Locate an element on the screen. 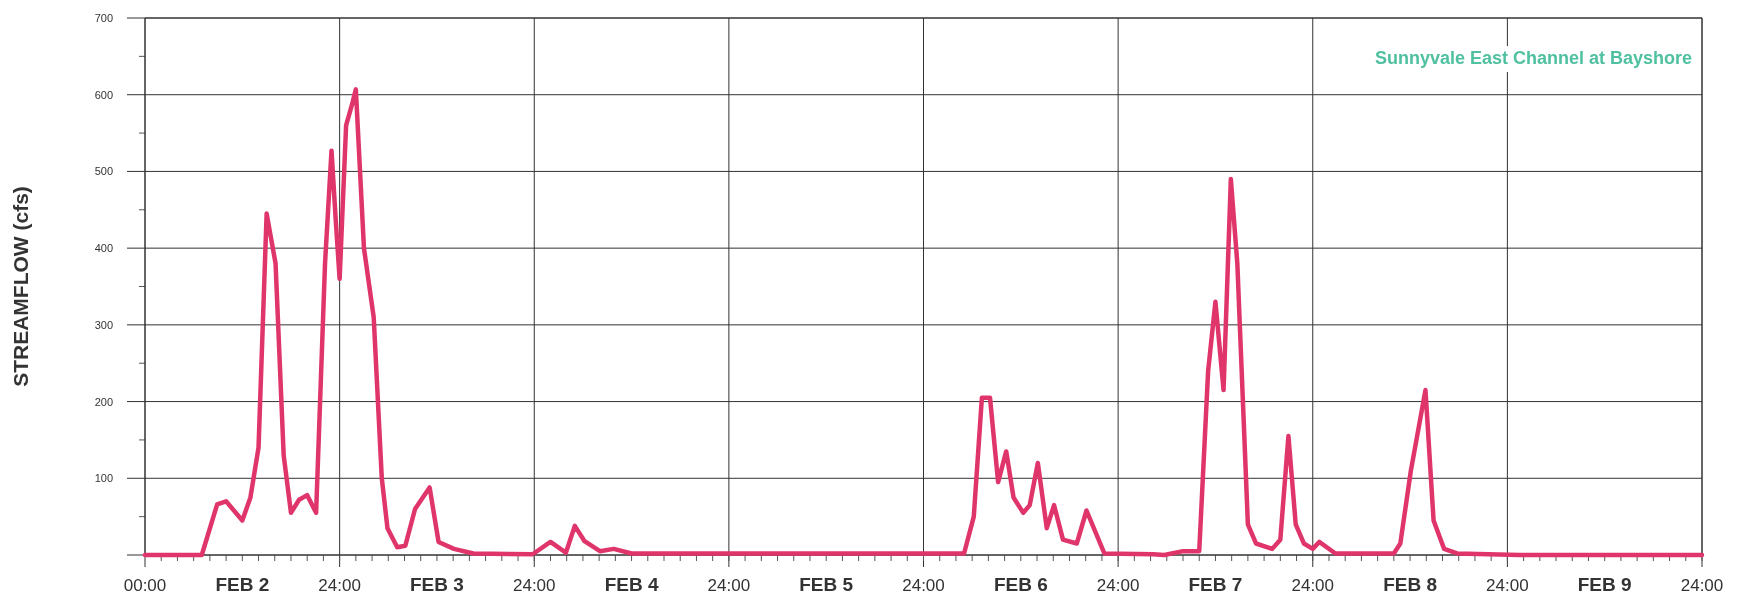  y-tick-label: 100 is located at coordinates (103, 478).